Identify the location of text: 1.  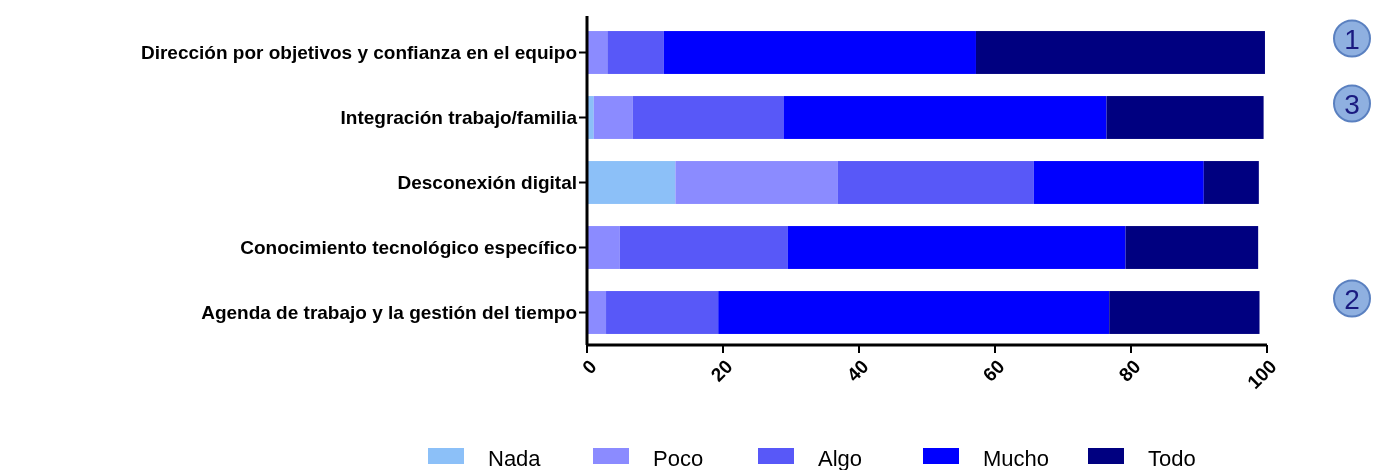
(1352, 39).